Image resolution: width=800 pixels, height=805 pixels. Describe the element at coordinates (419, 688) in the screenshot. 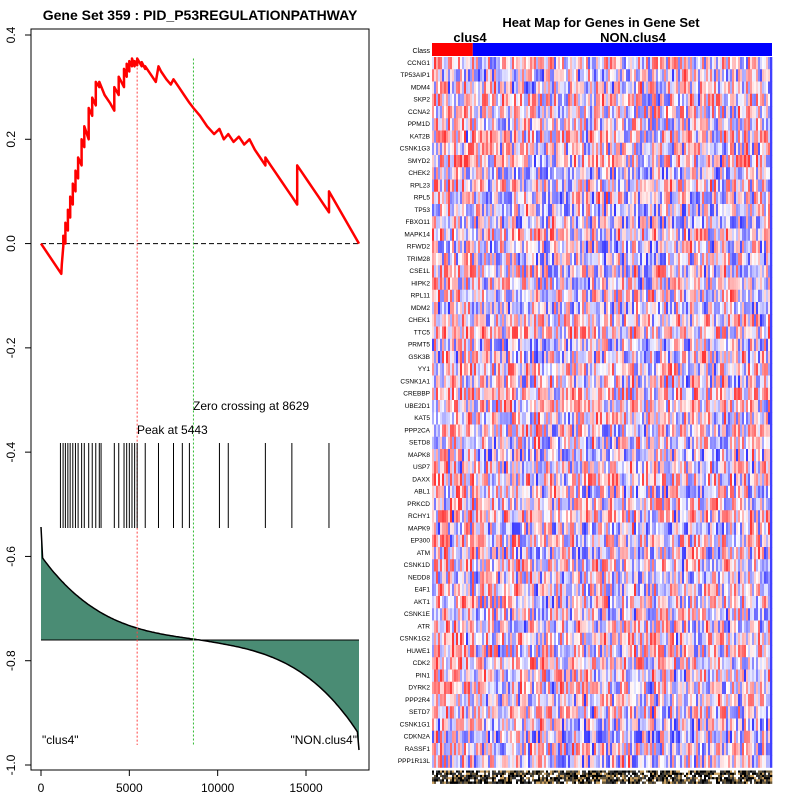

I see `gene-label: DYRK2` at that location.